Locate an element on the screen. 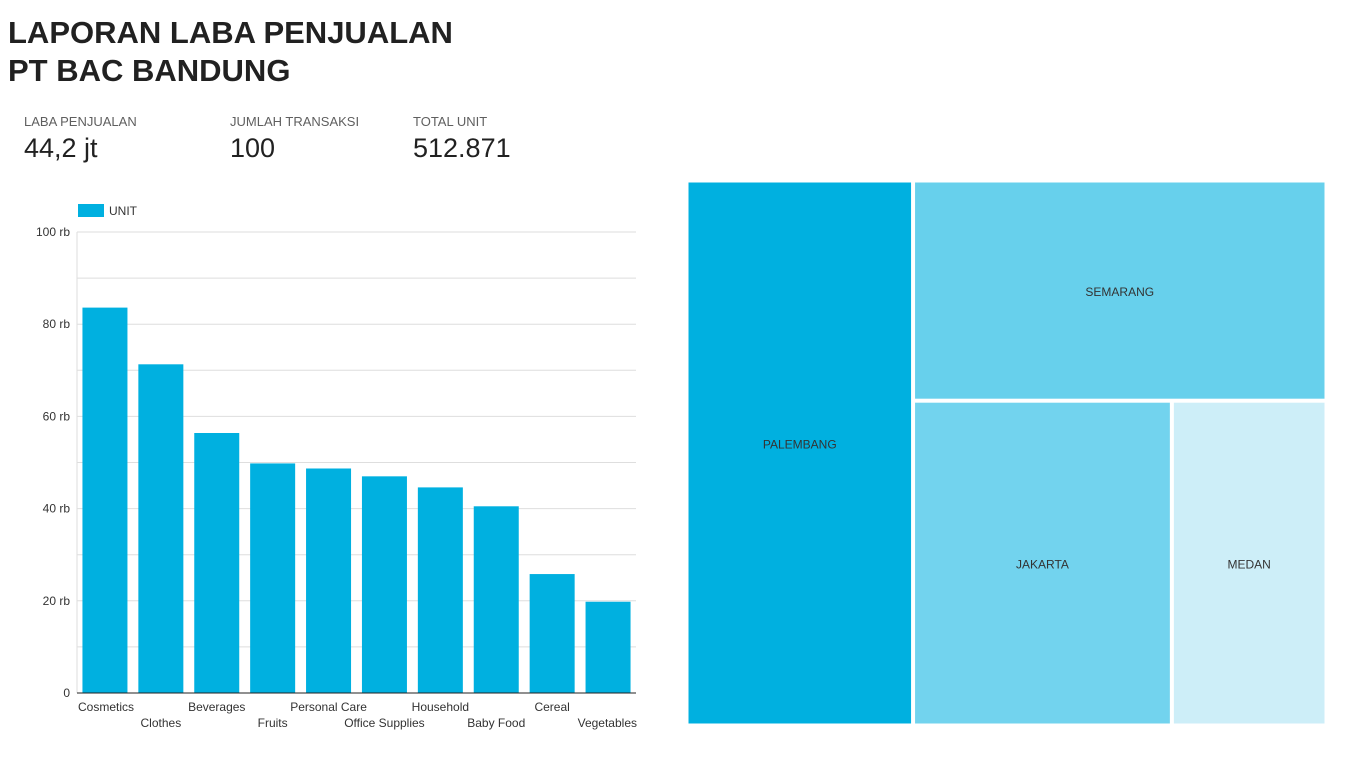  kpi-total-unit: TOTAL UNIT 512.871 is located at coordinates (462, 139).